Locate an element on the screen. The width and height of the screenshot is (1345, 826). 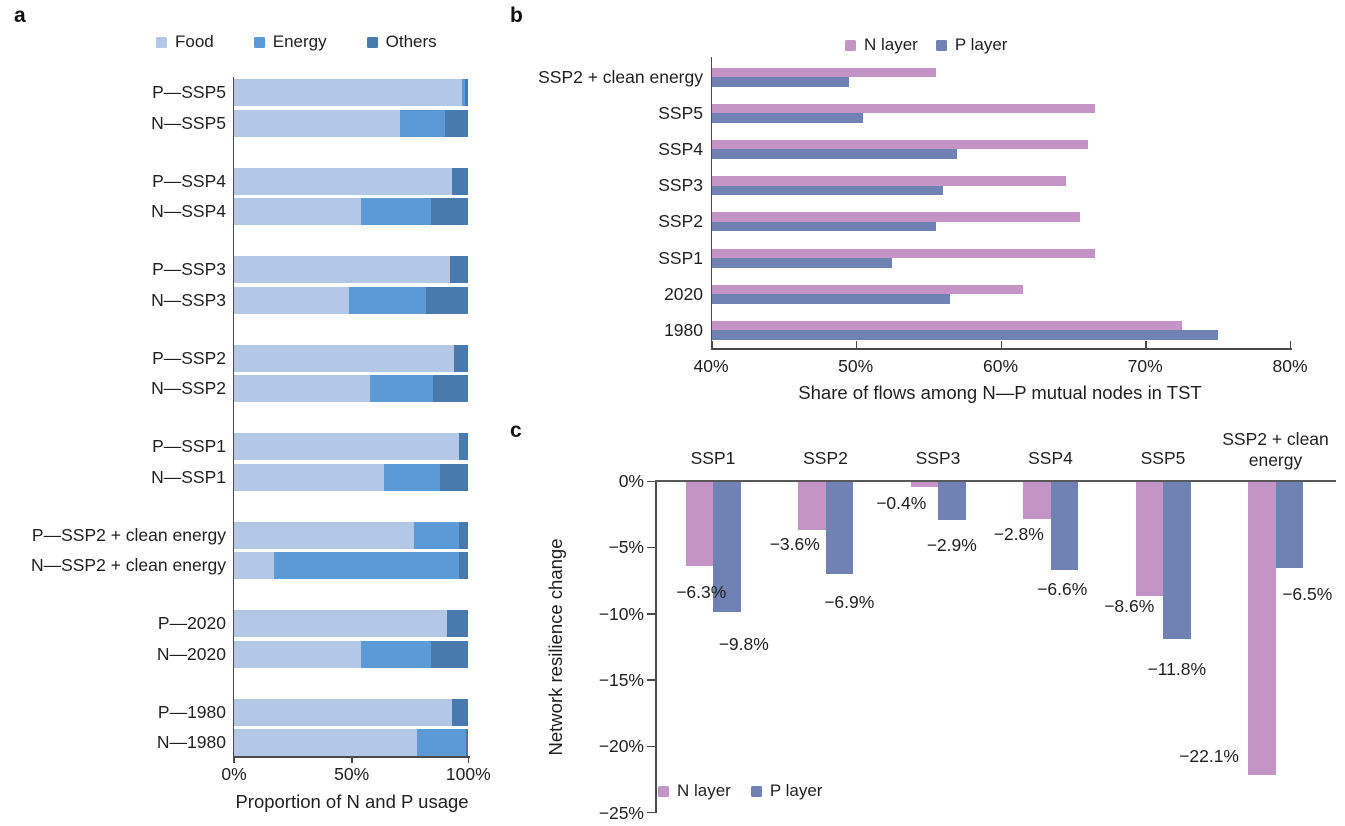
column-header-ssp3: SSP3 is located at coordinates (938, 458).